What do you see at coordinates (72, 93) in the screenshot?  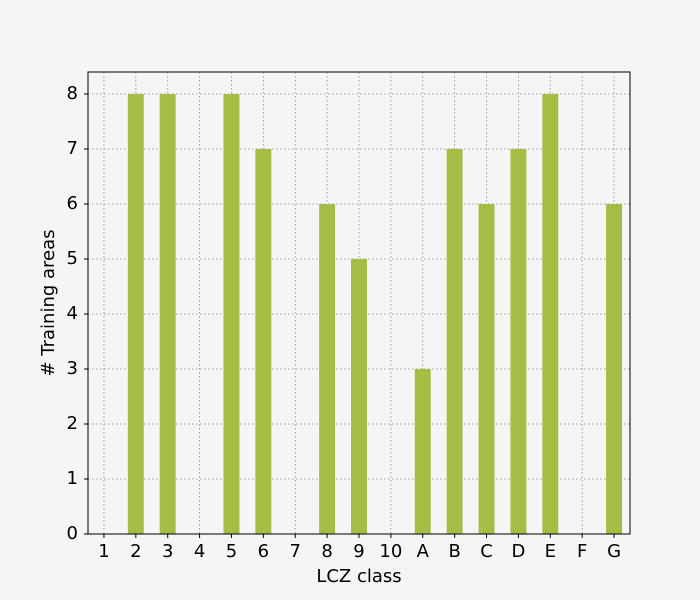 I see `y-tick-label: 8` at bounding box center [72, 93].